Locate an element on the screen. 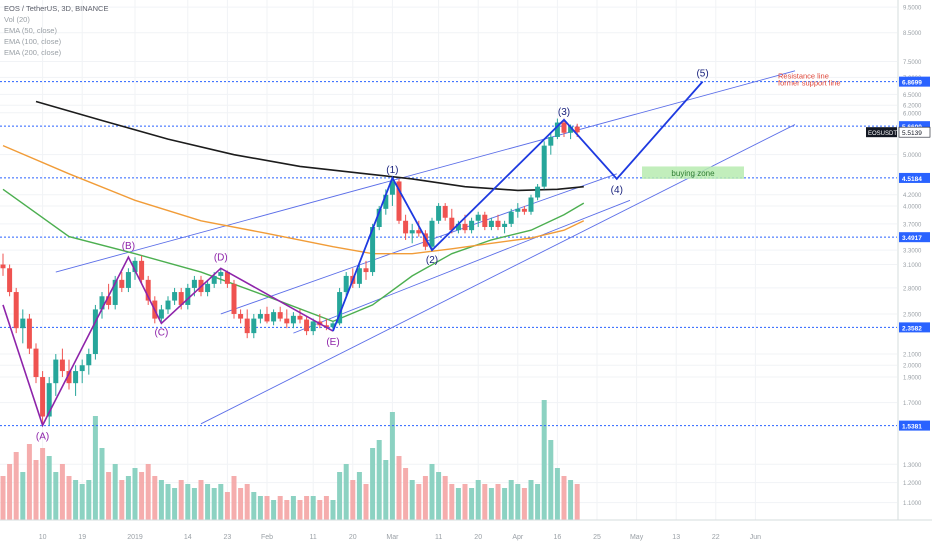  level-price-tag is located at coordinates (914, 177).